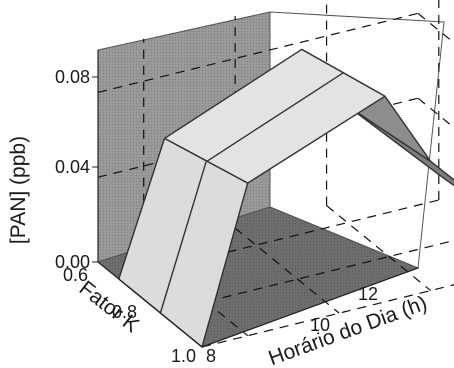 This screenshot has width=454, height=368. I want to click on z-tick-label: 0.08, so click(72, 77).